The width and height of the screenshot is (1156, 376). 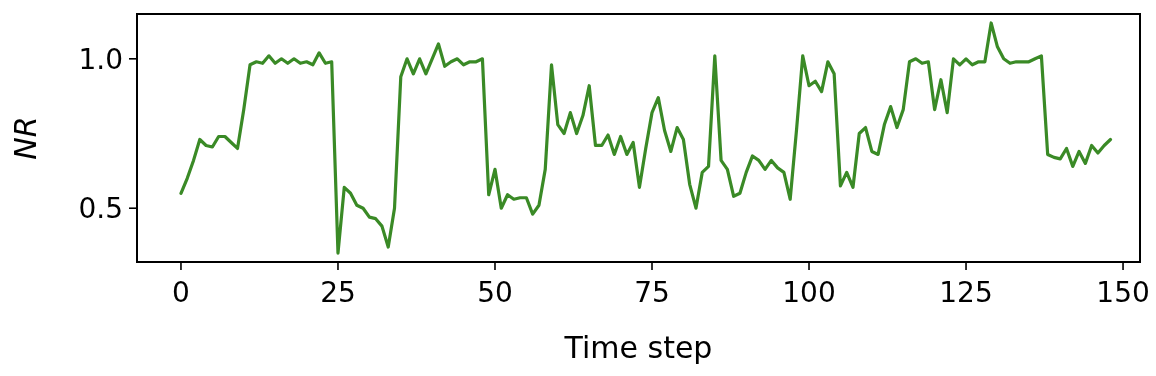 I want to click on x-tick-label: 125, so click(x=966, y=292).